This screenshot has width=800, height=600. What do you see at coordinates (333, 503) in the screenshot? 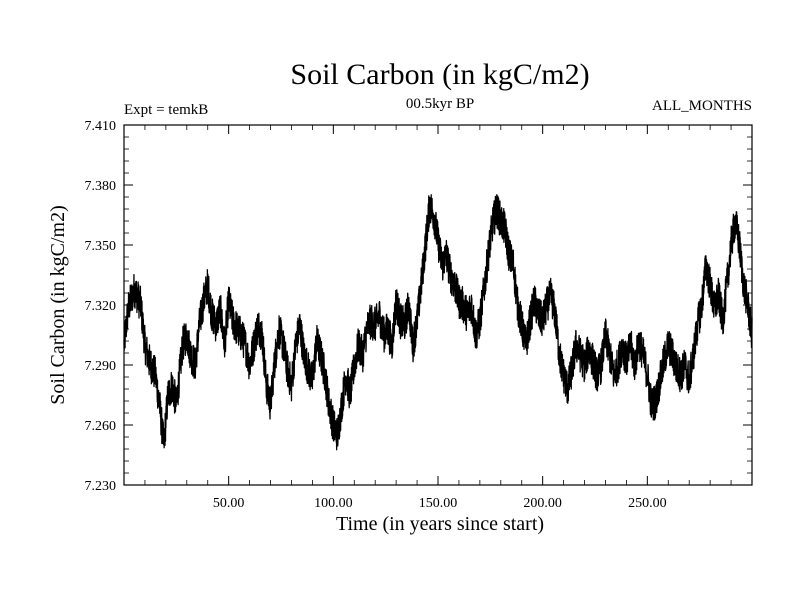
I see `x-tick-label: 100.00` at bounding box center [333, 503].